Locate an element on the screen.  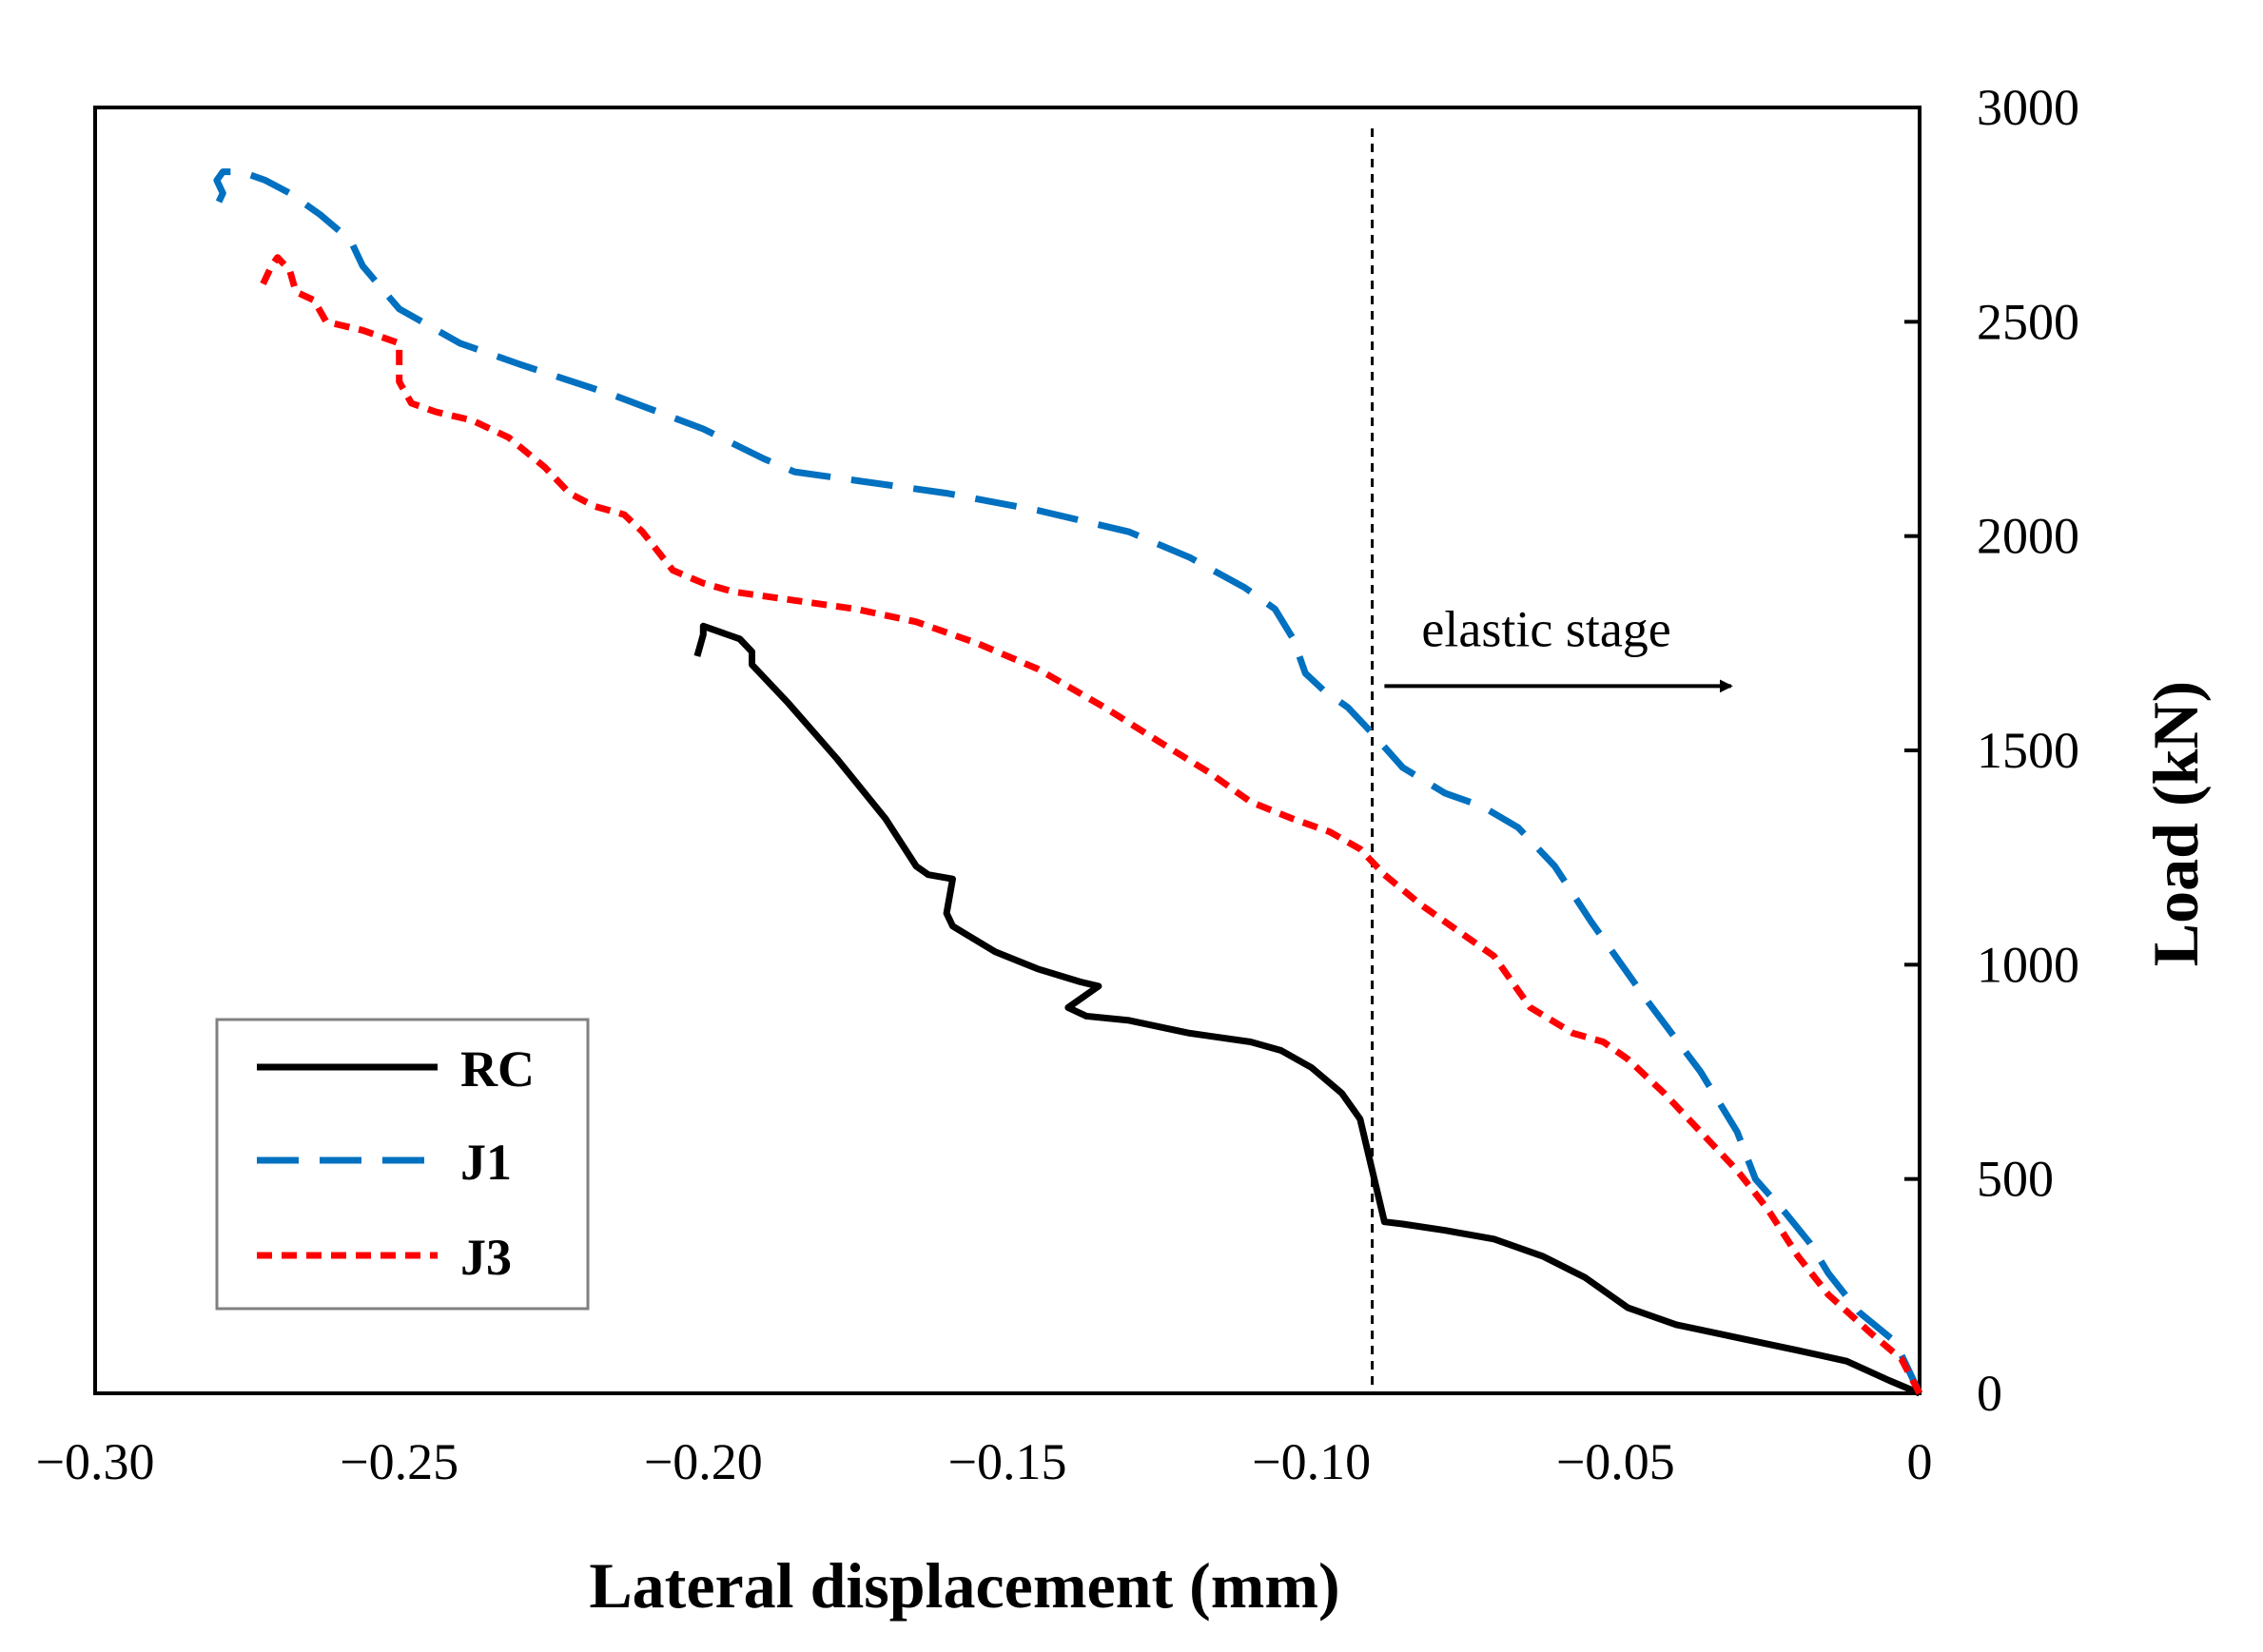
legend: RC J1 J3 is located at coordinates (403, 1164).